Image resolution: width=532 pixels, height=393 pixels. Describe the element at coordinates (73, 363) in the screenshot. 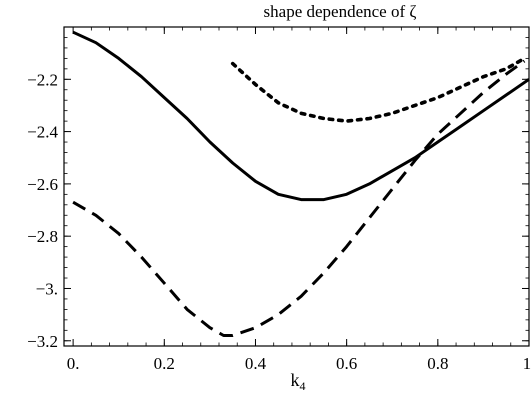

I see `x-tick-label: 0.` at that location.